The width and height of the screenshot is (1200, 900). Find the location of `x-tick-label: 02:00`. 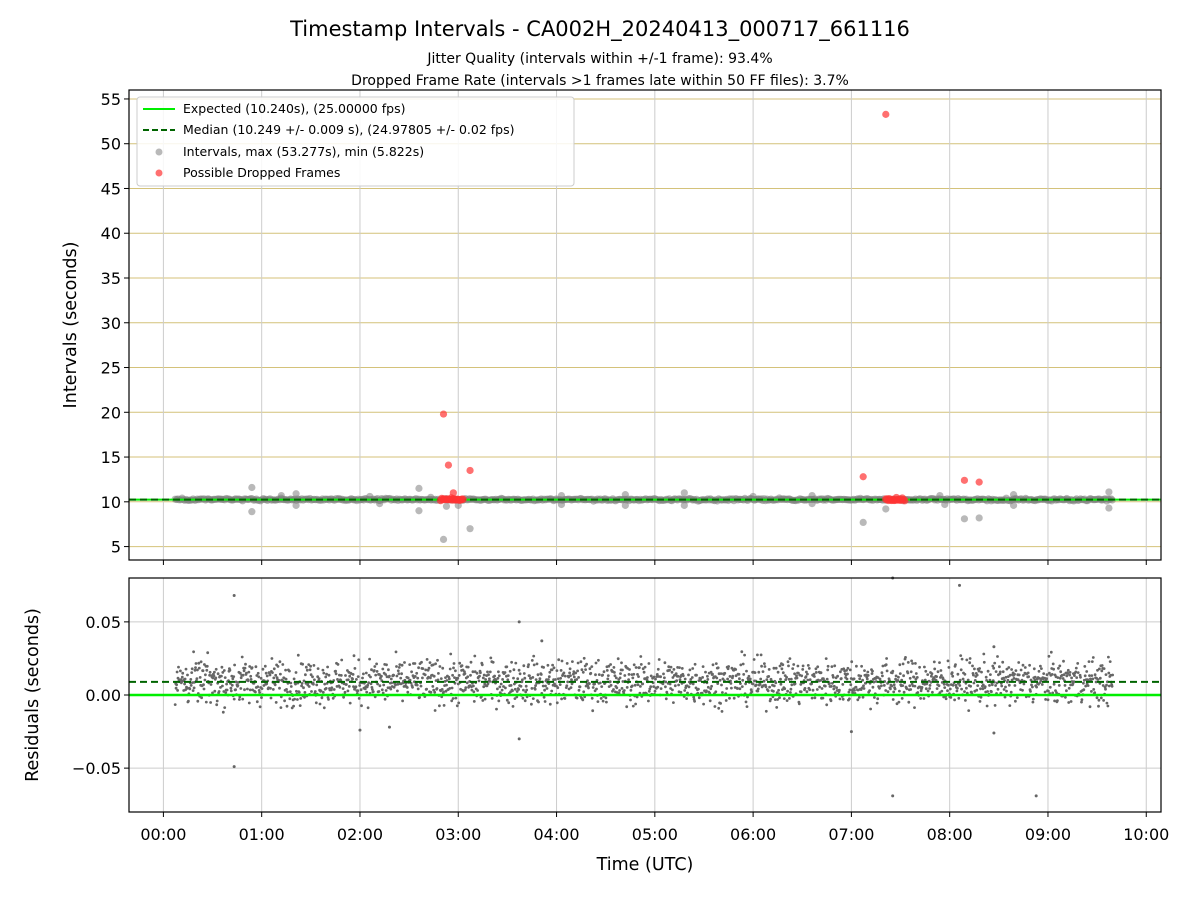

x-tick-label: 02:00 is located at coordinates (360, 834).